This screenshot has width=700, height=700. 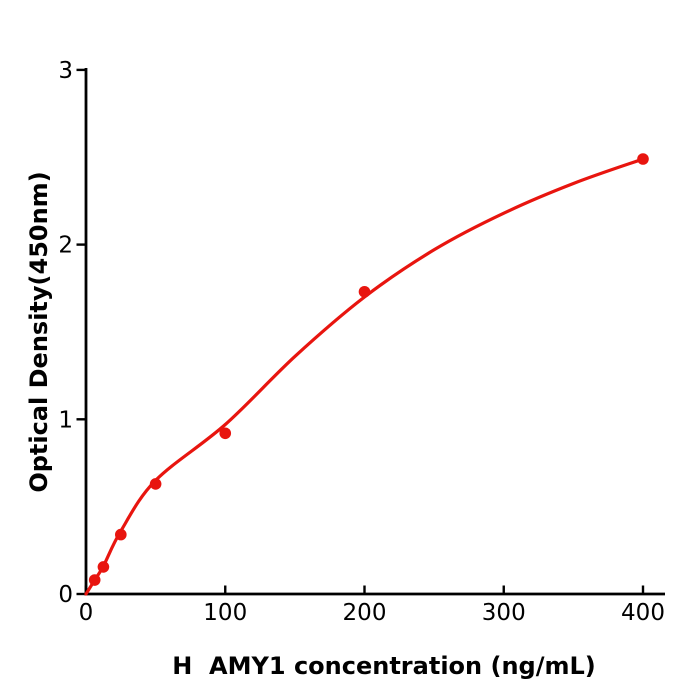 I want to click on y-tick-label: 0, so click(x=65, y=595).